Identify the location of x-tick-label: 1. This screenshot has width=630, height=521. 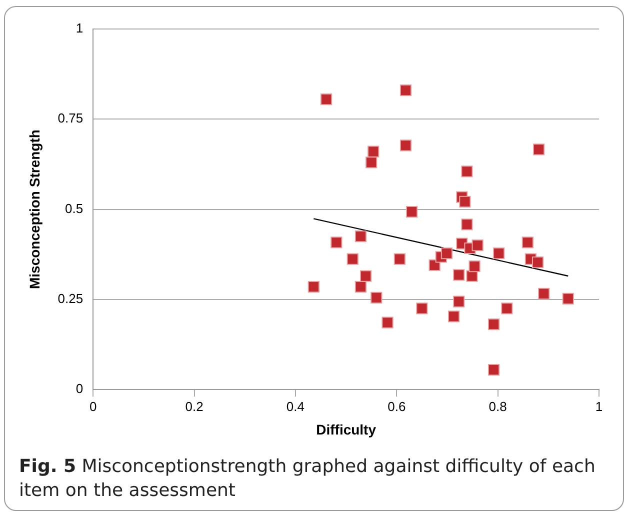
(599, 406).